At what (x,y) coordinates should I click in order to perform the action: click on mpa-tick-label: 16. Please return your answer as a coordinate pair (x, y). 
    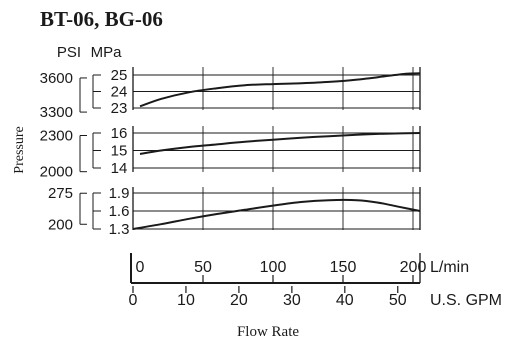
    Looking at the image, I should click on (119, 133).